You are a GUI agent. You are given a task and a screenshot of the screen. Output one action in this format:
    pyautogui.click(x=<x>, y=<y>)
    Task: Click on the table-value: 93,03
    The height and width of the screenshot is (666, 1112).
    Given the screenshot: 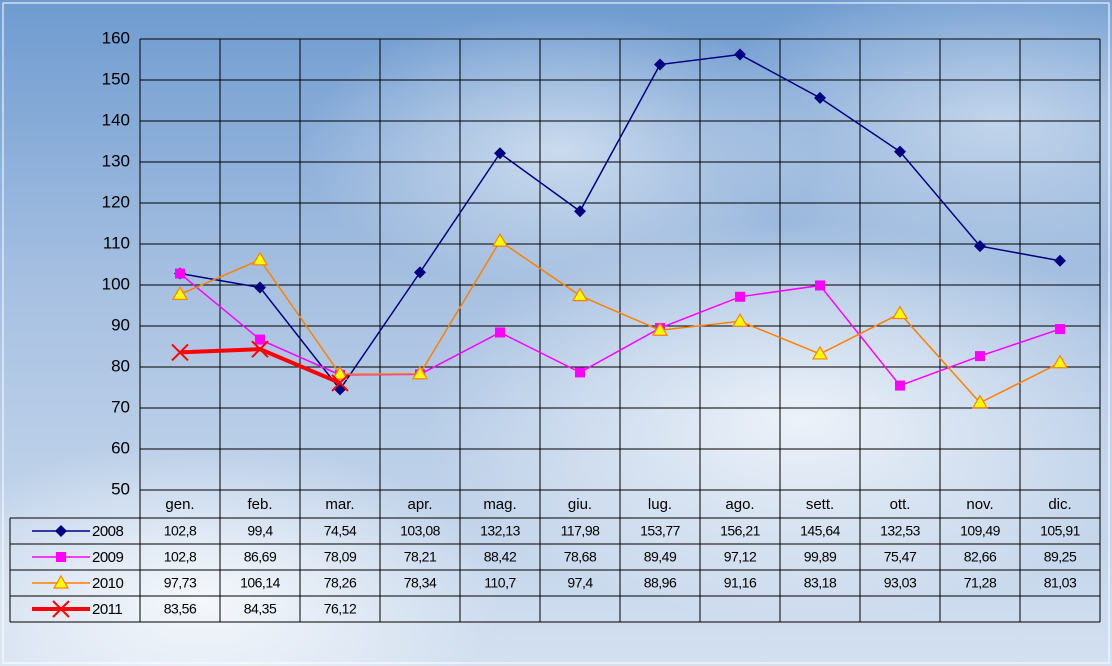 What is the action you would take?
    pyautogui.click(x=900, y=583)
    